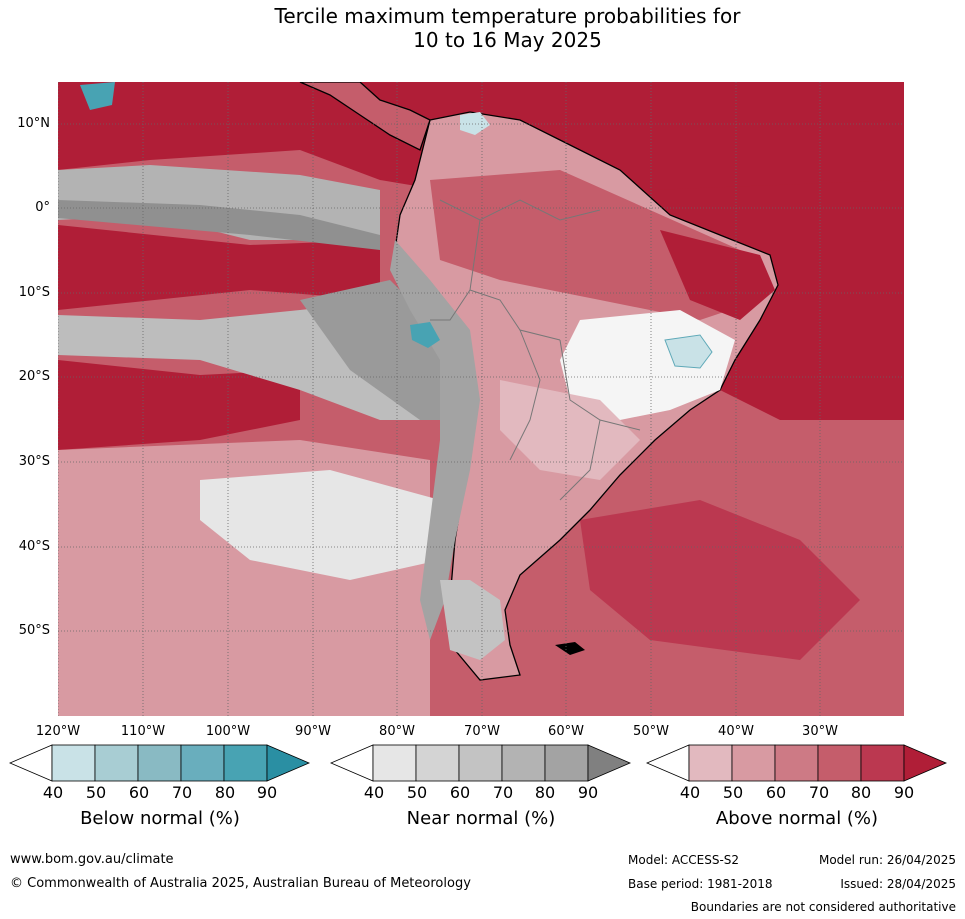  I want to click on pacific-grey-dark, so click(375, 350).